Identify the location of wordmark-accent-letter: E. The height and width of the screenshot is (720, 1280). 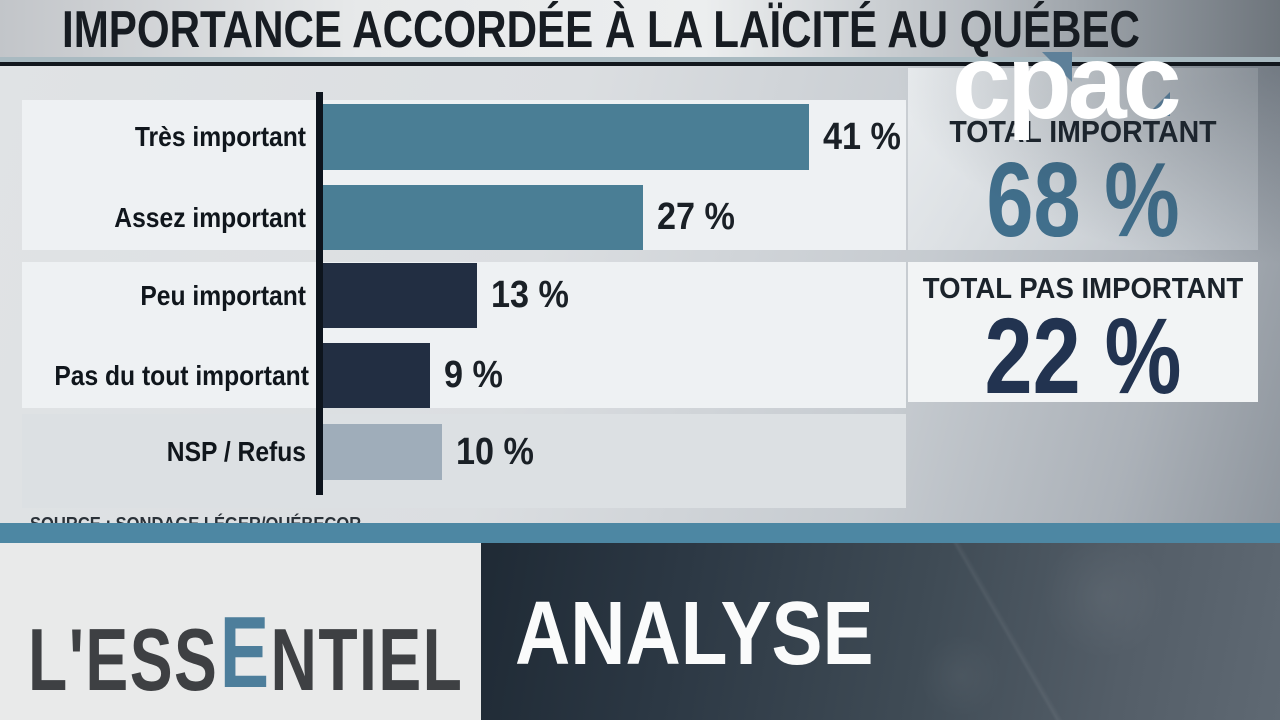
(244, 653).